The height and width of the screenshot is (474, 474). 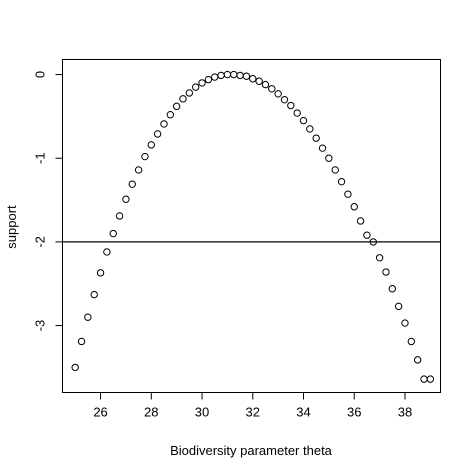 What do you see at coordinates (11, 227) in the screenshot?
I see `y-axis-title: support` at bounding box center [11, 227].